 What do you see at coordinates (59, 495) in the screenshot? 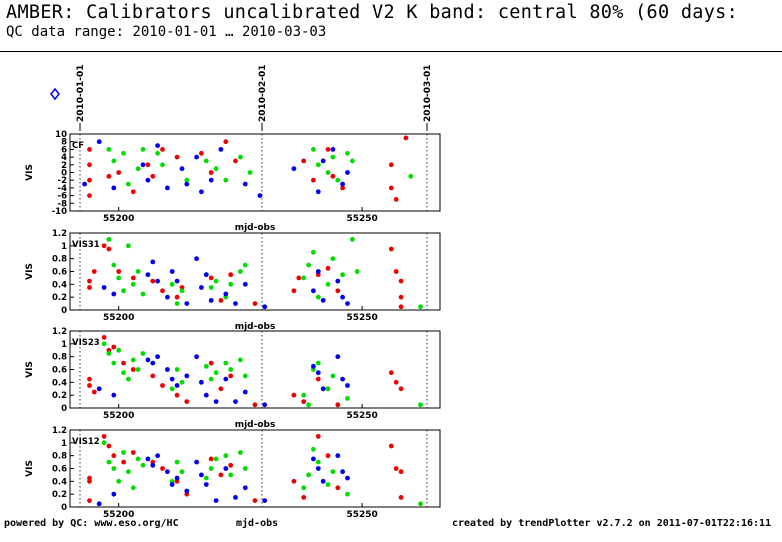
I see `y-tick-label: 0.2` at bounding box center [59, 495].